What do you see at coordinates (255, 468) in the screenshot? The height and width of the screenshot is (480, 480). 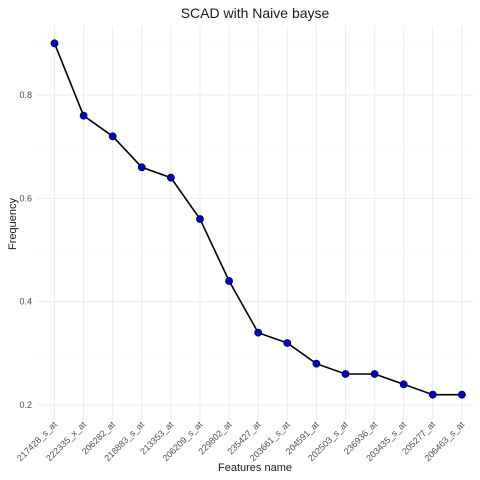 I see `x-axis-title: Features name` at bounding box center [255, 468].